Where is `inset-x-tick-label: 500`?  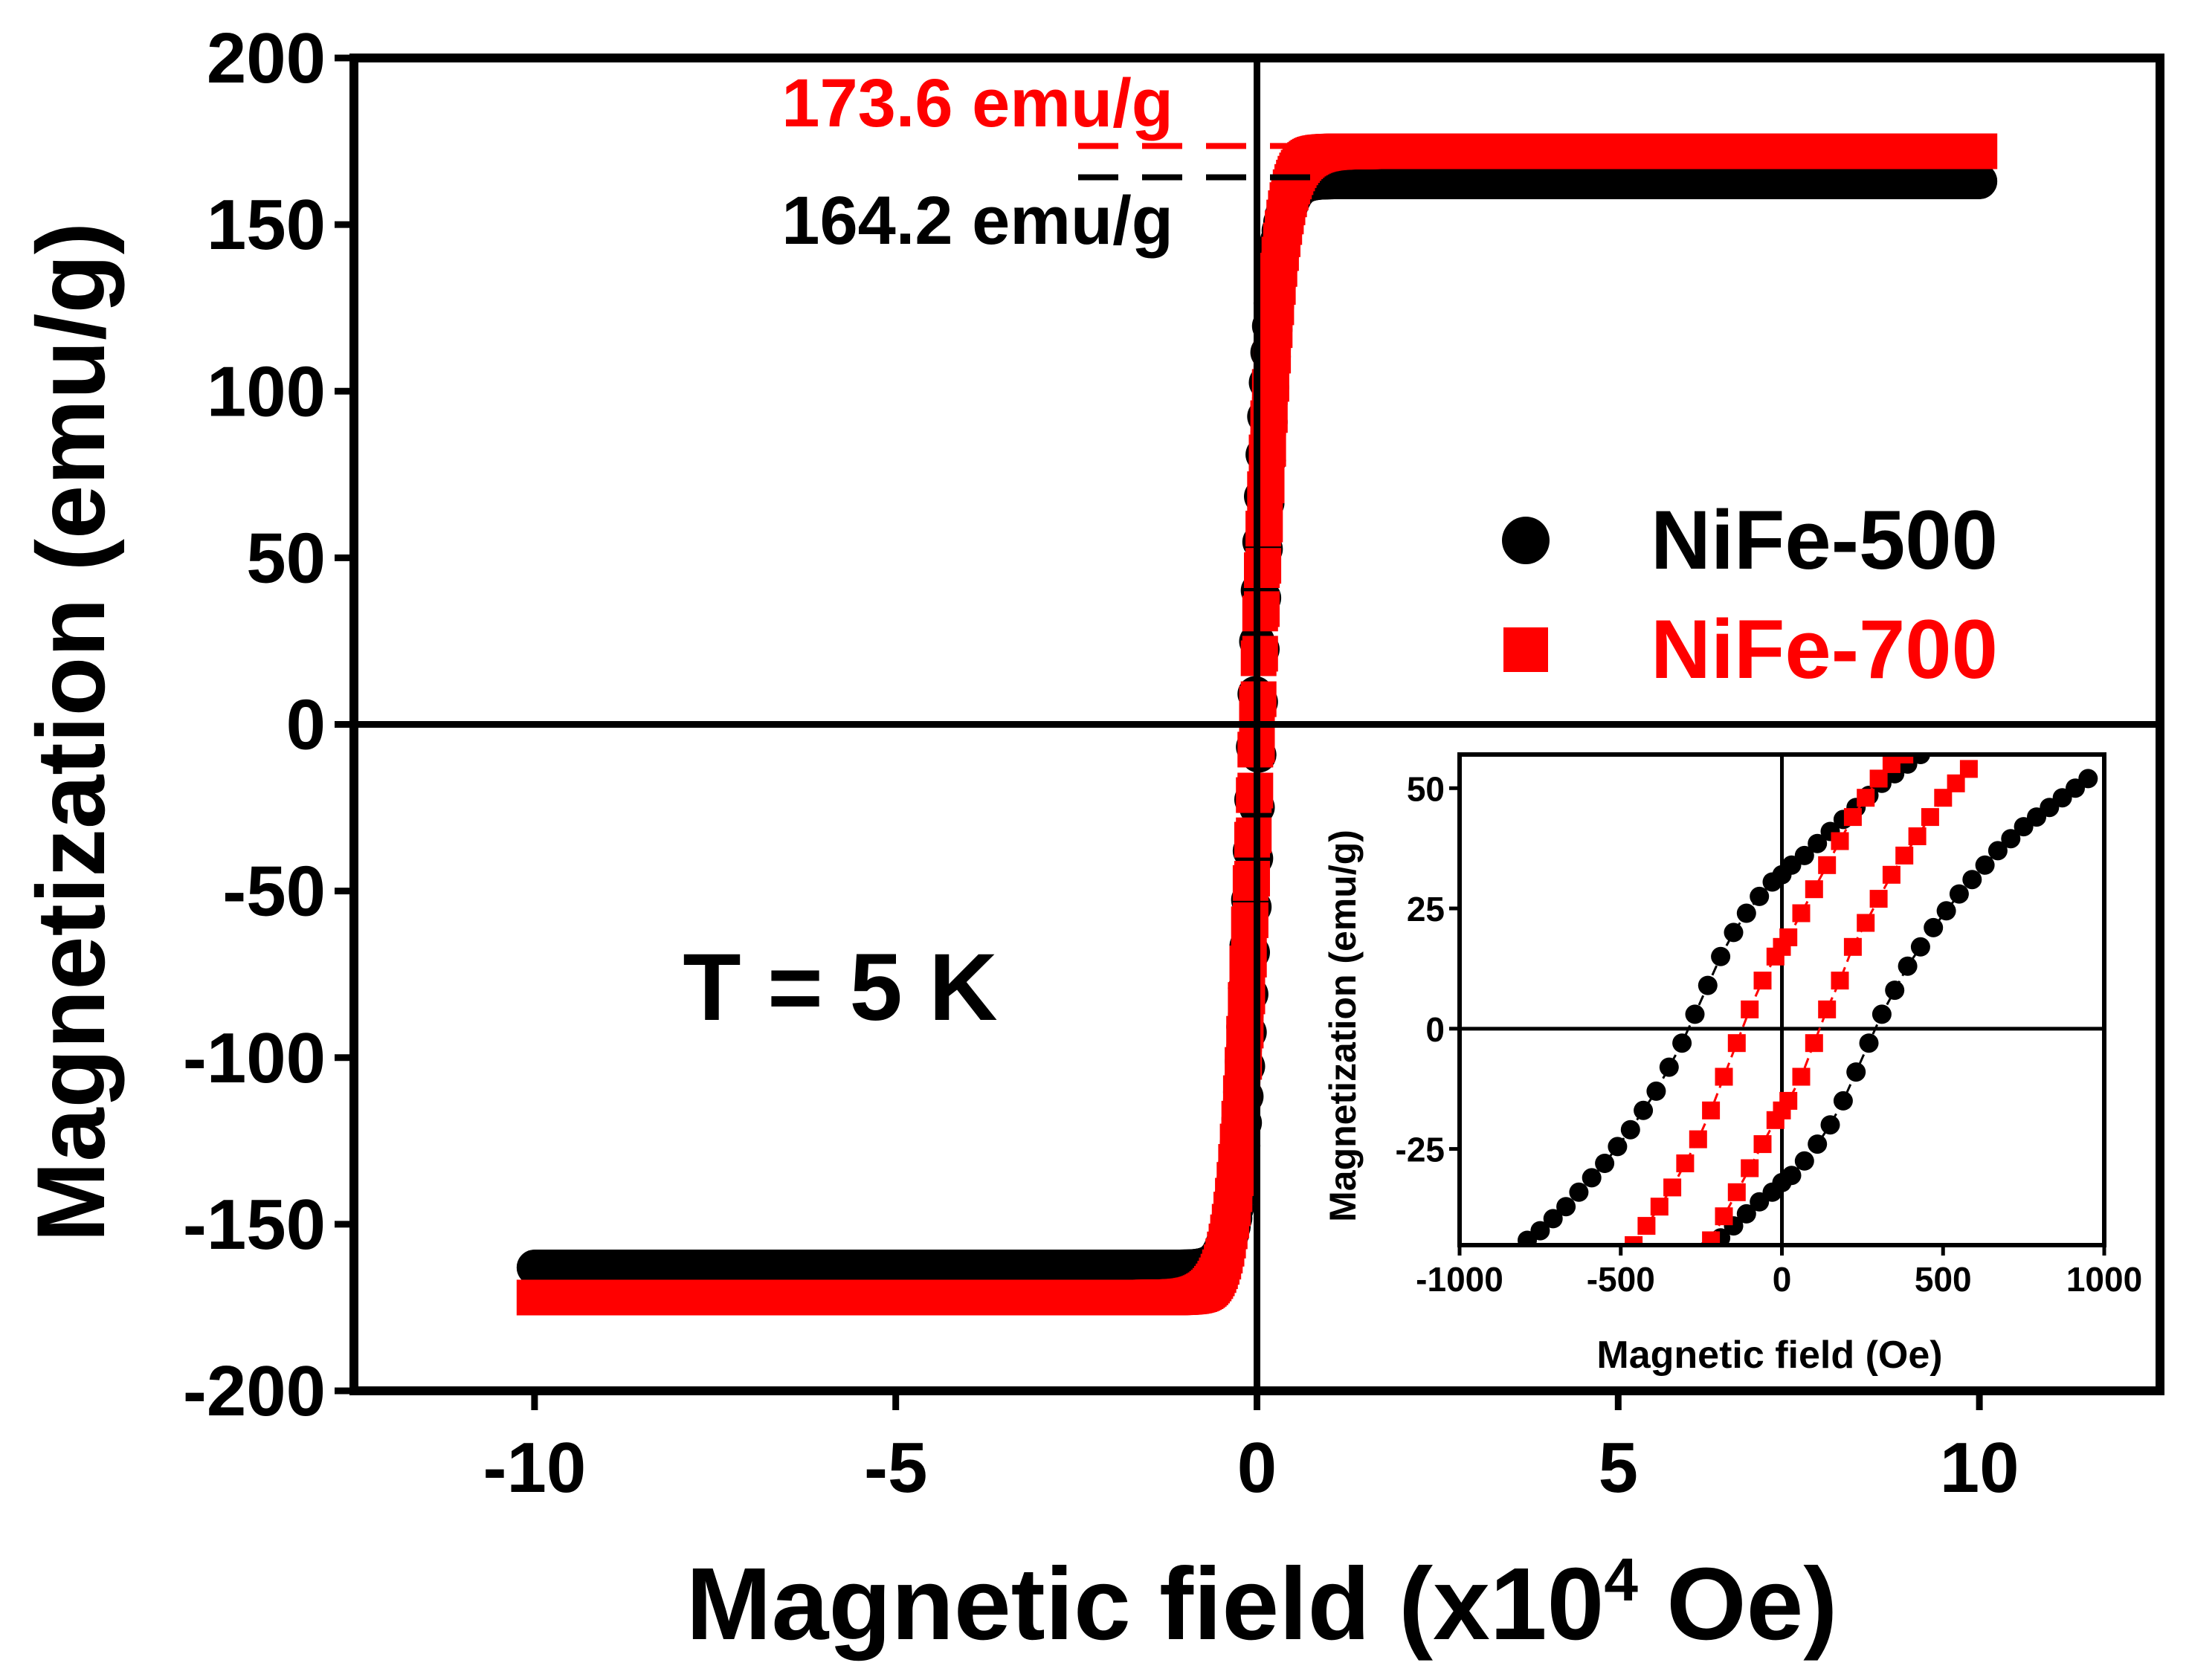
inset-x-tick-label: 500 is located at coordinates (1943, 1279).